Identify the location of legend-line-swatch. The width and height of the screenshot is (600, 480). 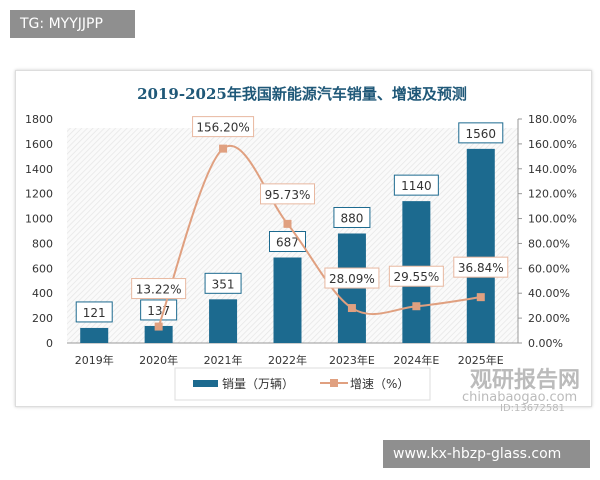
(334, 383).